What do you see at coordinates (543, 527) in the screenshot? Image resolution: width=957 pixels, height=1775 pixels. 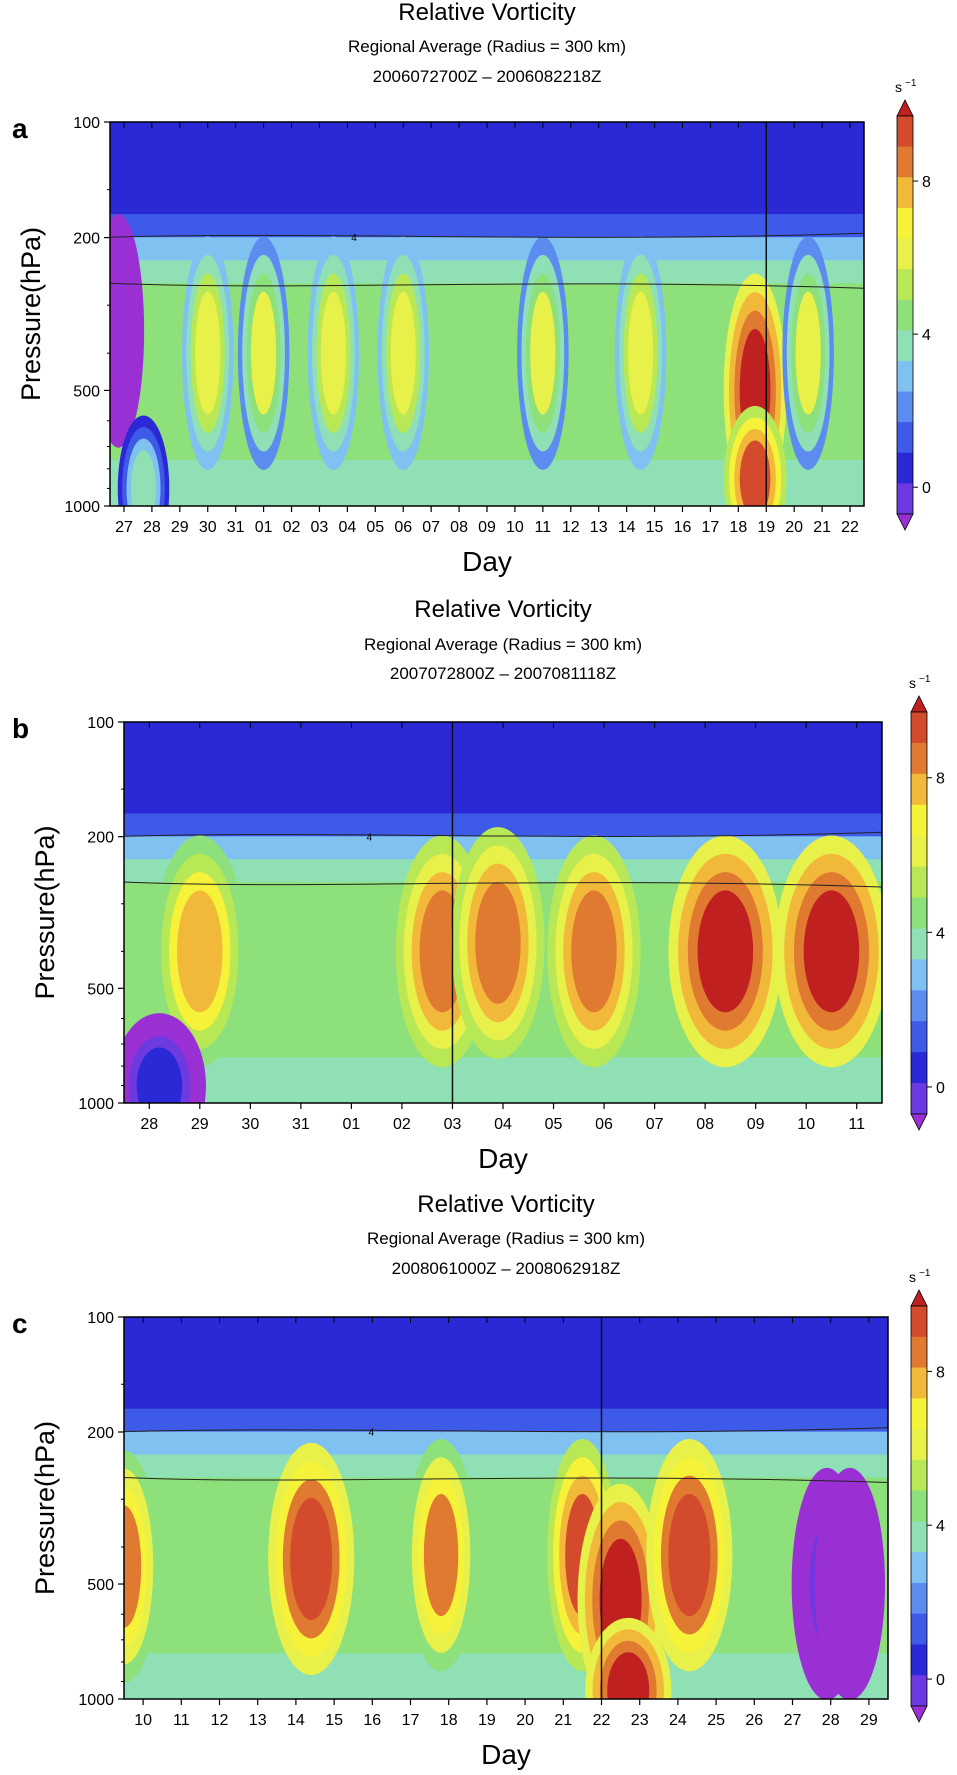 I see `x-tick-label: 11` at bounding box center [543, 527].